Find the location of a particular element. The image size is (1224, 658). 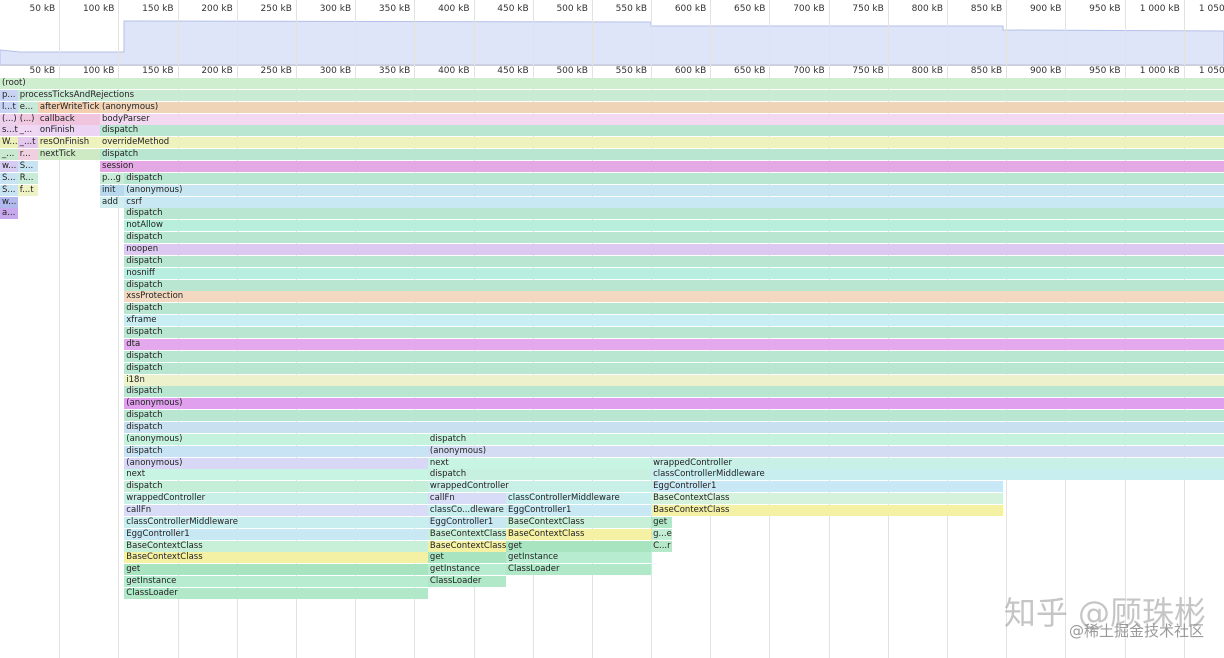

frame: dta is located at coordinates (674, 344).